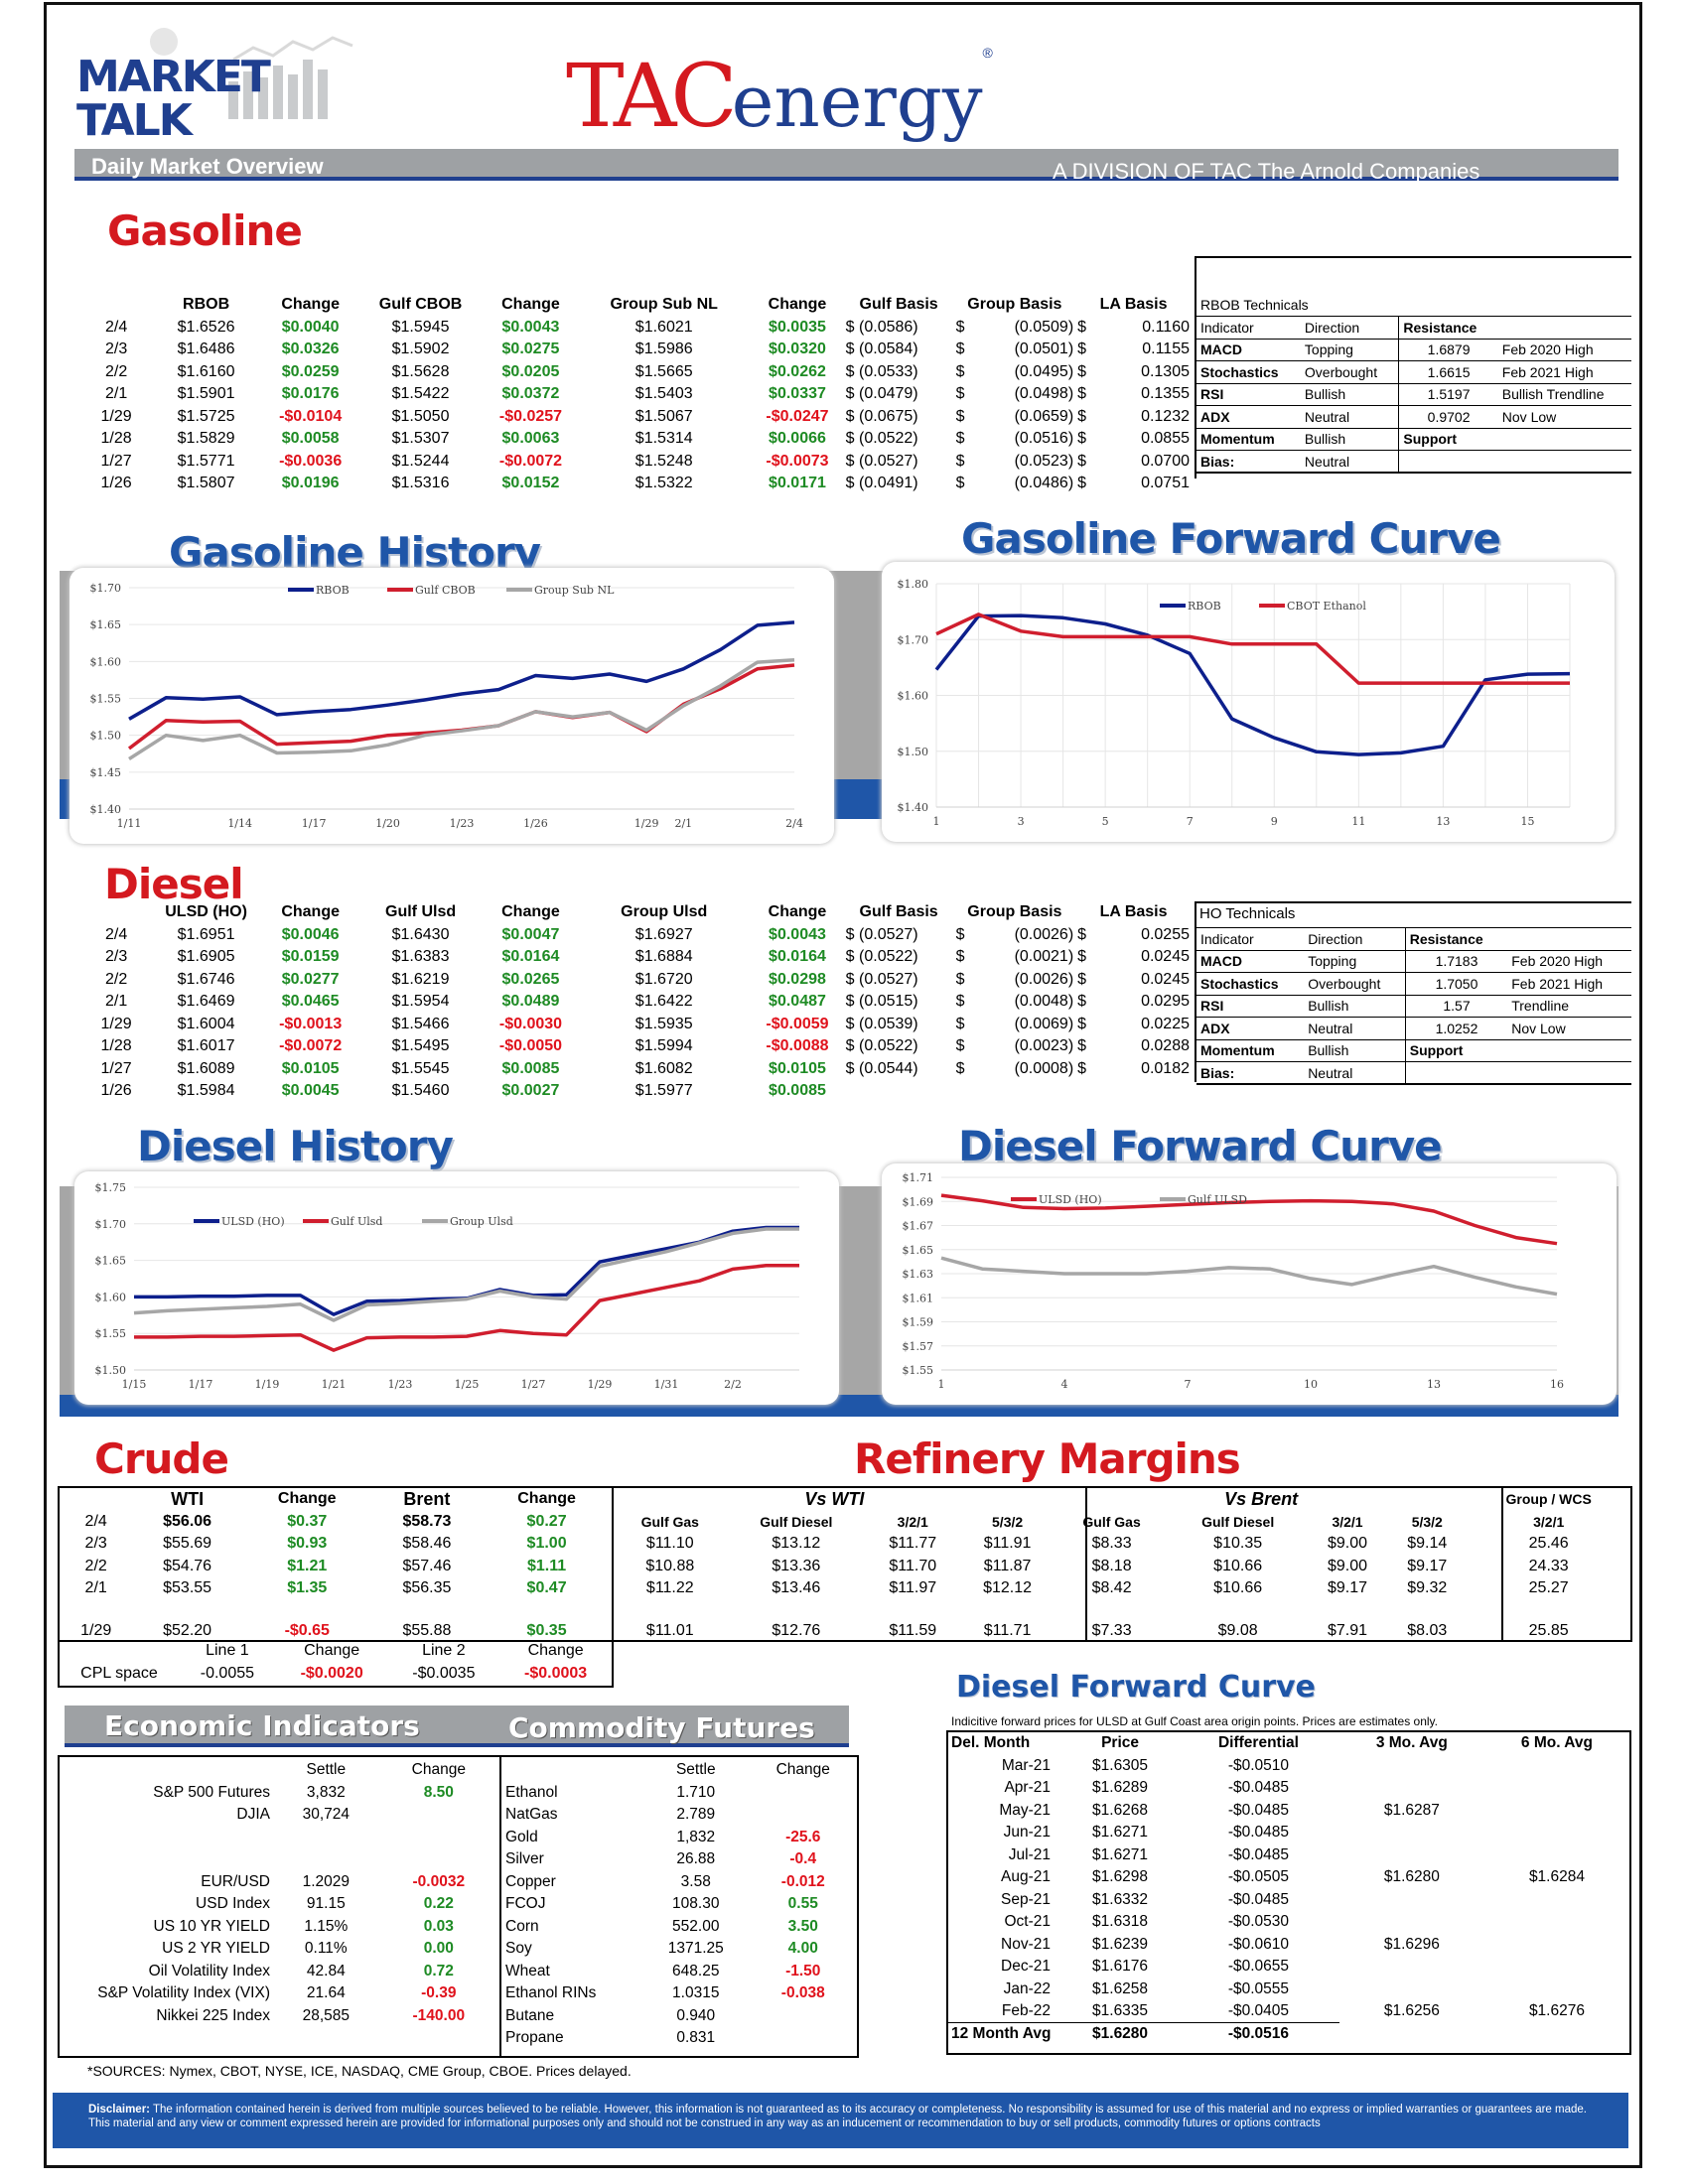  What do you see at coordinates (1434, 1384) in the screenshot?
I see `x-tick-label: 13` at bounding box center [1434, 1384].